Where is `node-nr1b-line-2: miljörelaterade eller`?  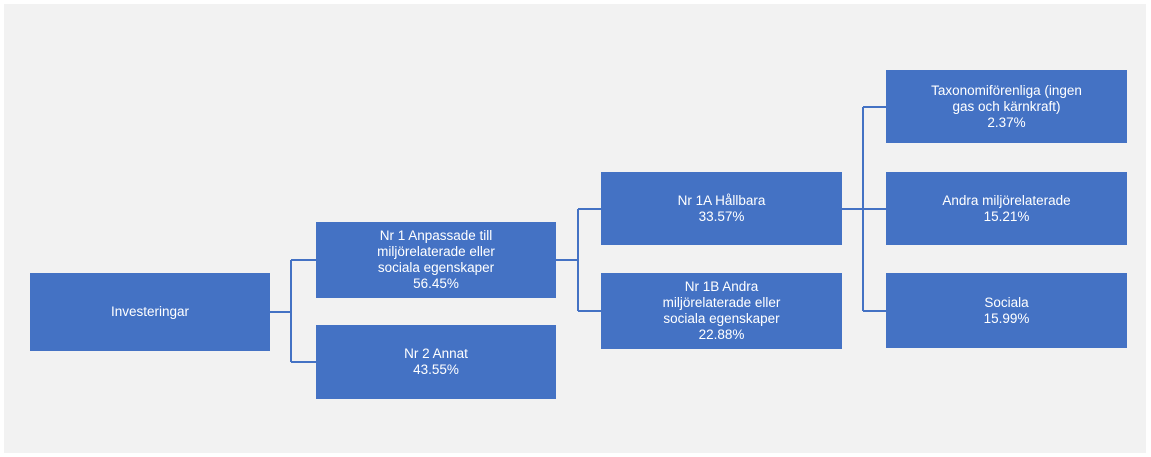 node-nr1b-line-2: miljörelaterade eller is located at coordinates (721, 302).